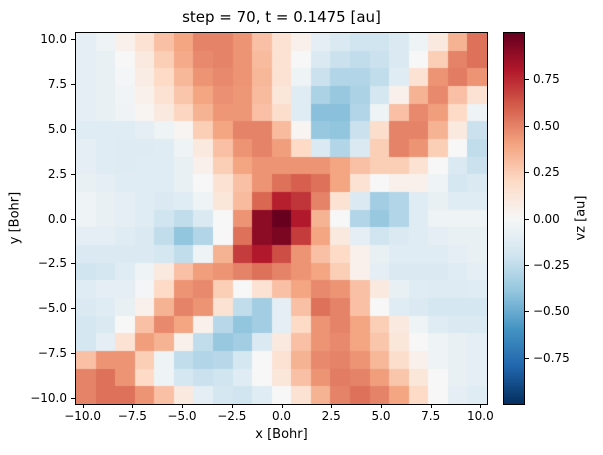 The image size is (603, 455). What do you see at coordinates (480, 416) in the screenshot?
I see `x-axis-tick-label: 10.0` at bounding box center [480, 416].